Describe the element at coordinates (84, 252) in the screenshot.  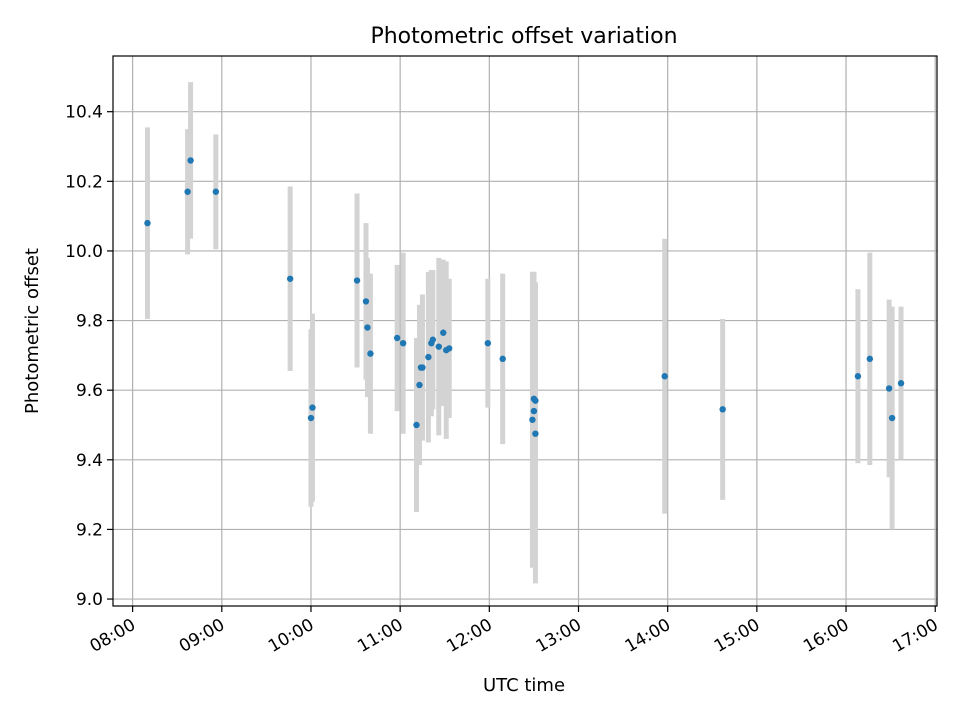
I see `y-tick-label: 10.0` at that location.